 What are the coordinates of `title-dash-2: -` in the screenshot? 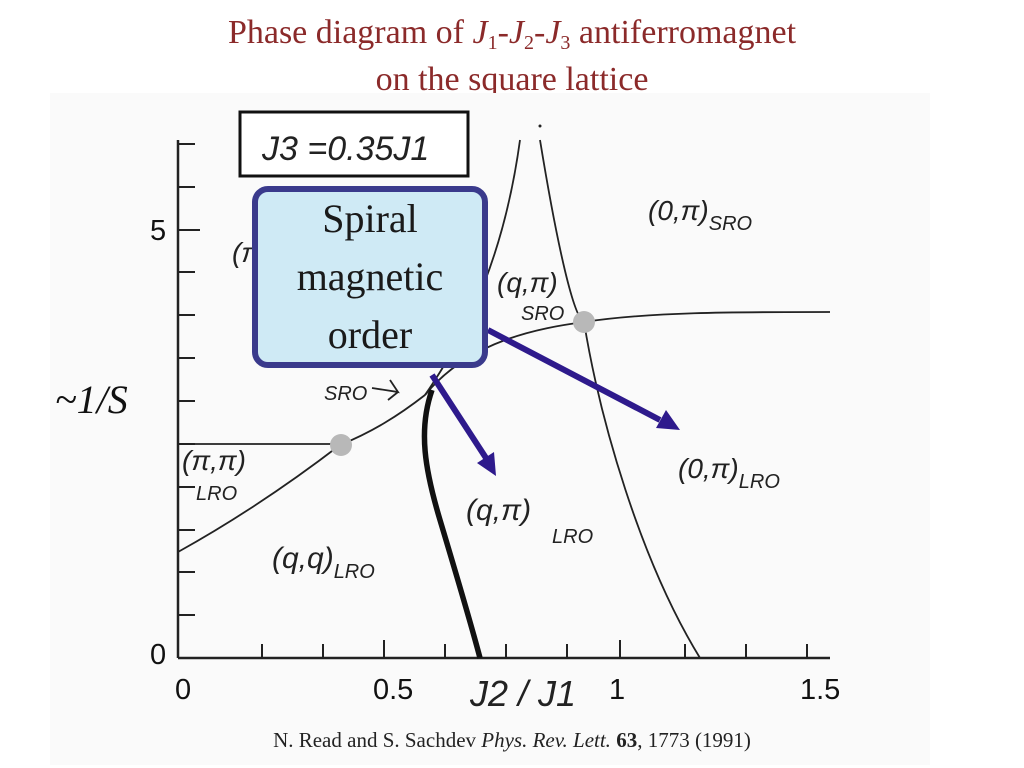 It's located at (540, 32).